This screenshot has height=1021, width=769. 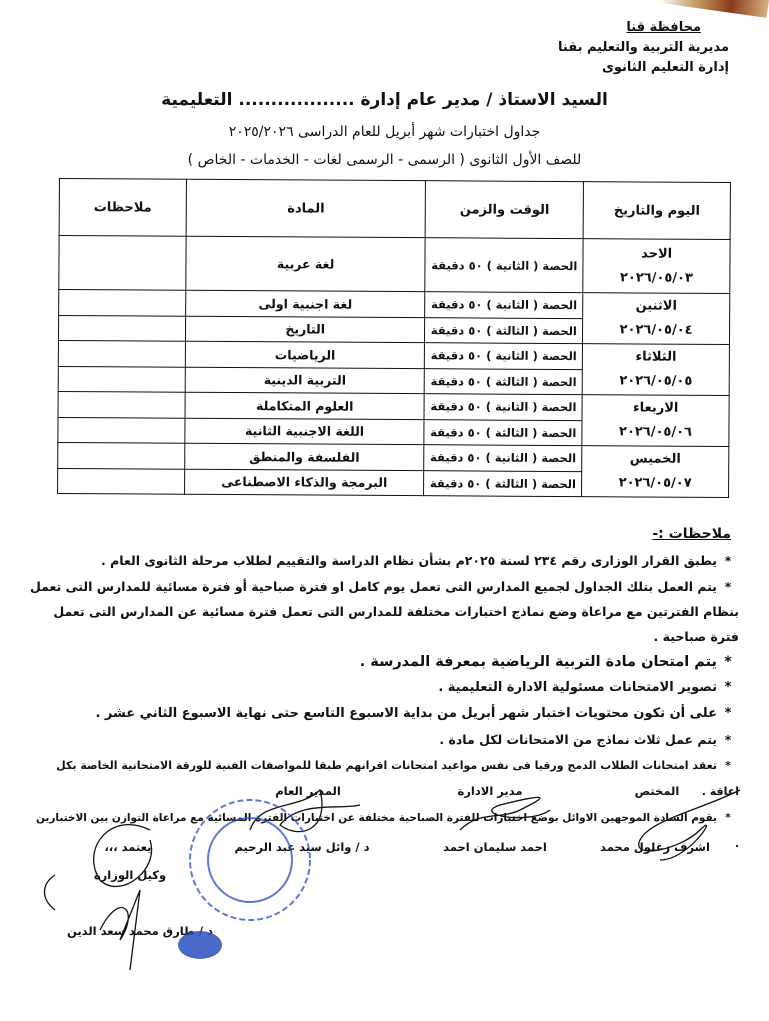 What do you see at coordinates (656, 277) in the screenshot?
I see `exam-date: ٢٠٢٦/٠٥/٠٣` at bounding box center [656, 277].